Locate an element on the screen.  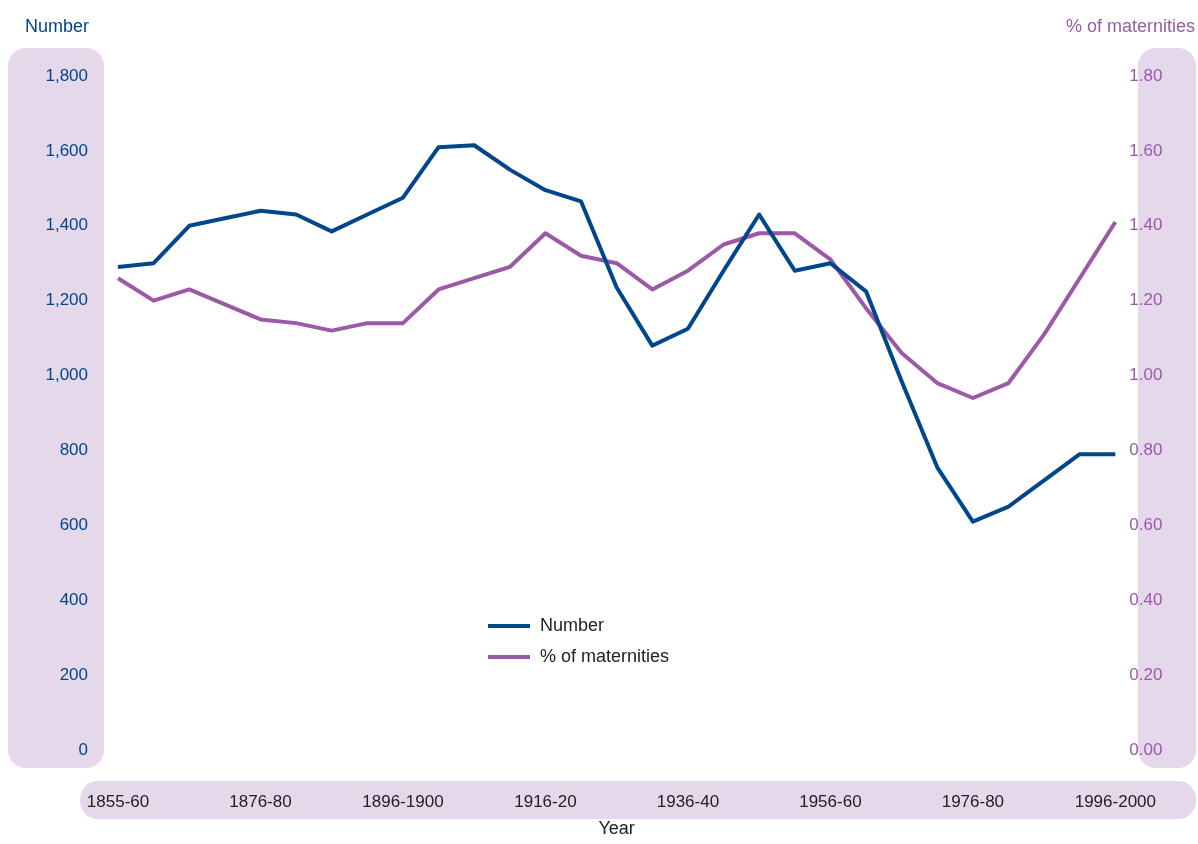
y-tick-label: 800 is located at coordinates (73, 450).